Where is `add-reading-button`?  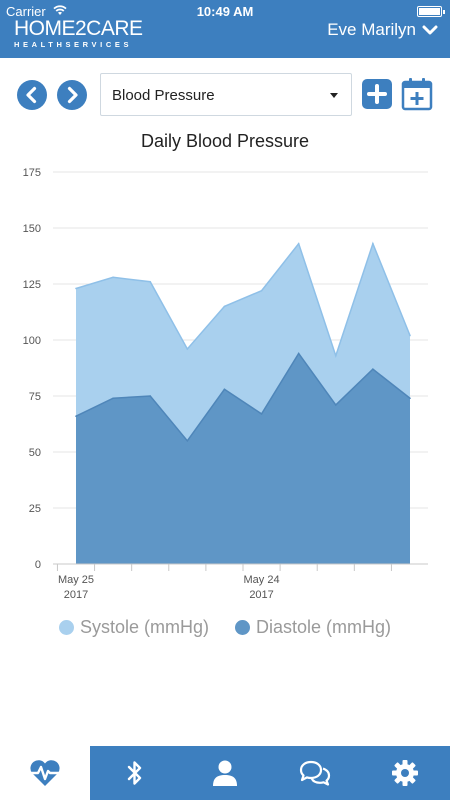 add-reading-button is located at coordinates (377, 94).